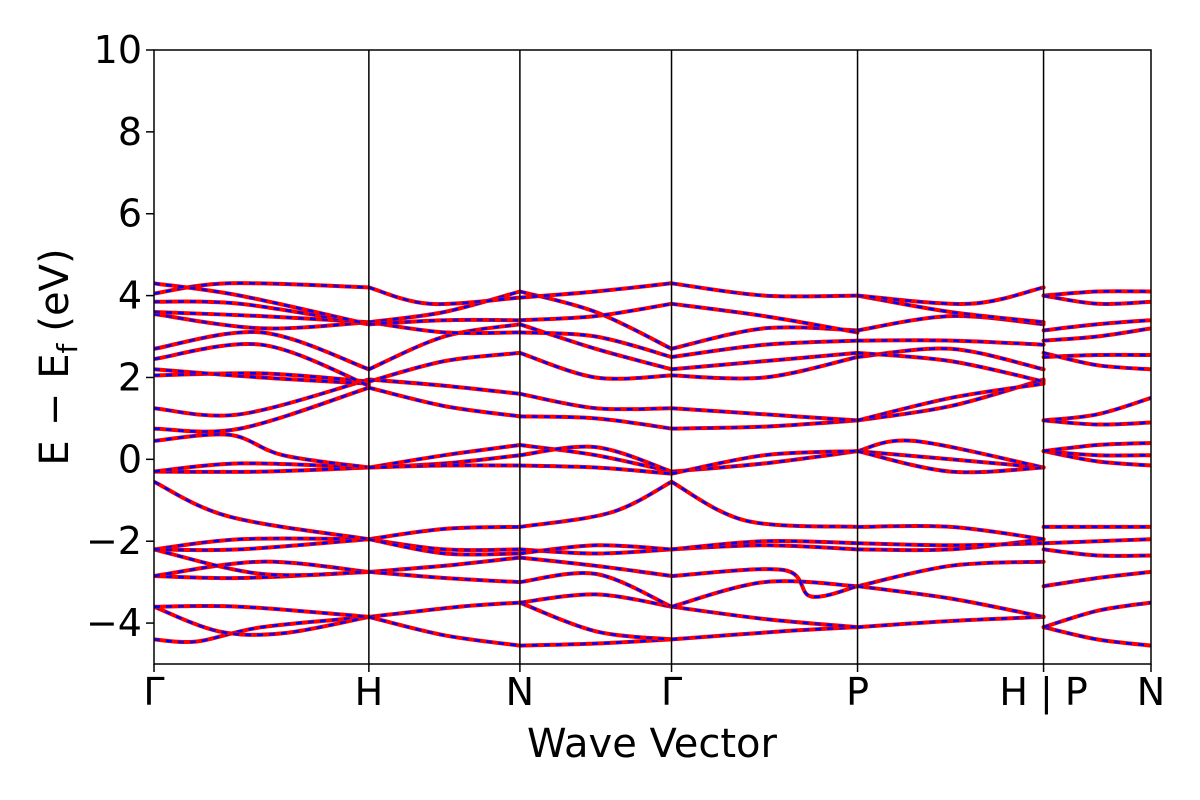 Image resolution: width=1200 pixels, height=800 pixels. I want to click on y-label-e: E, so click(55, 452).